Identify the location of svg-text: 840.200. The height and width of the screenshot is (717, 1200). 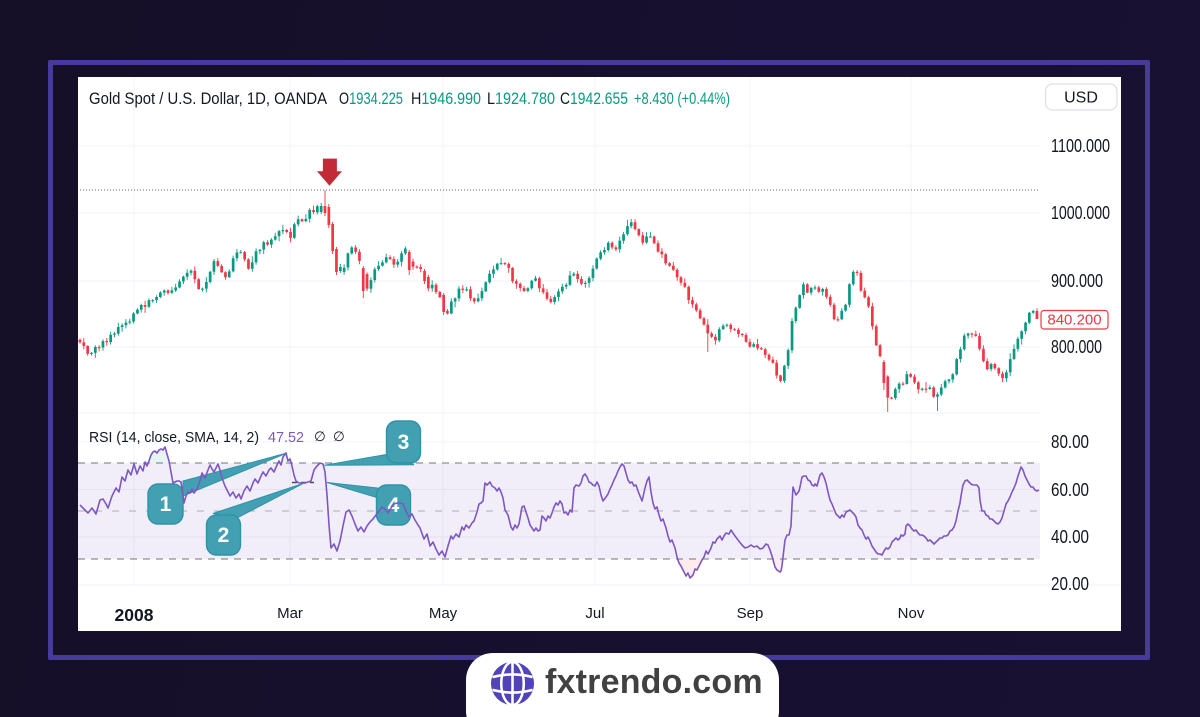
(1074, 320).